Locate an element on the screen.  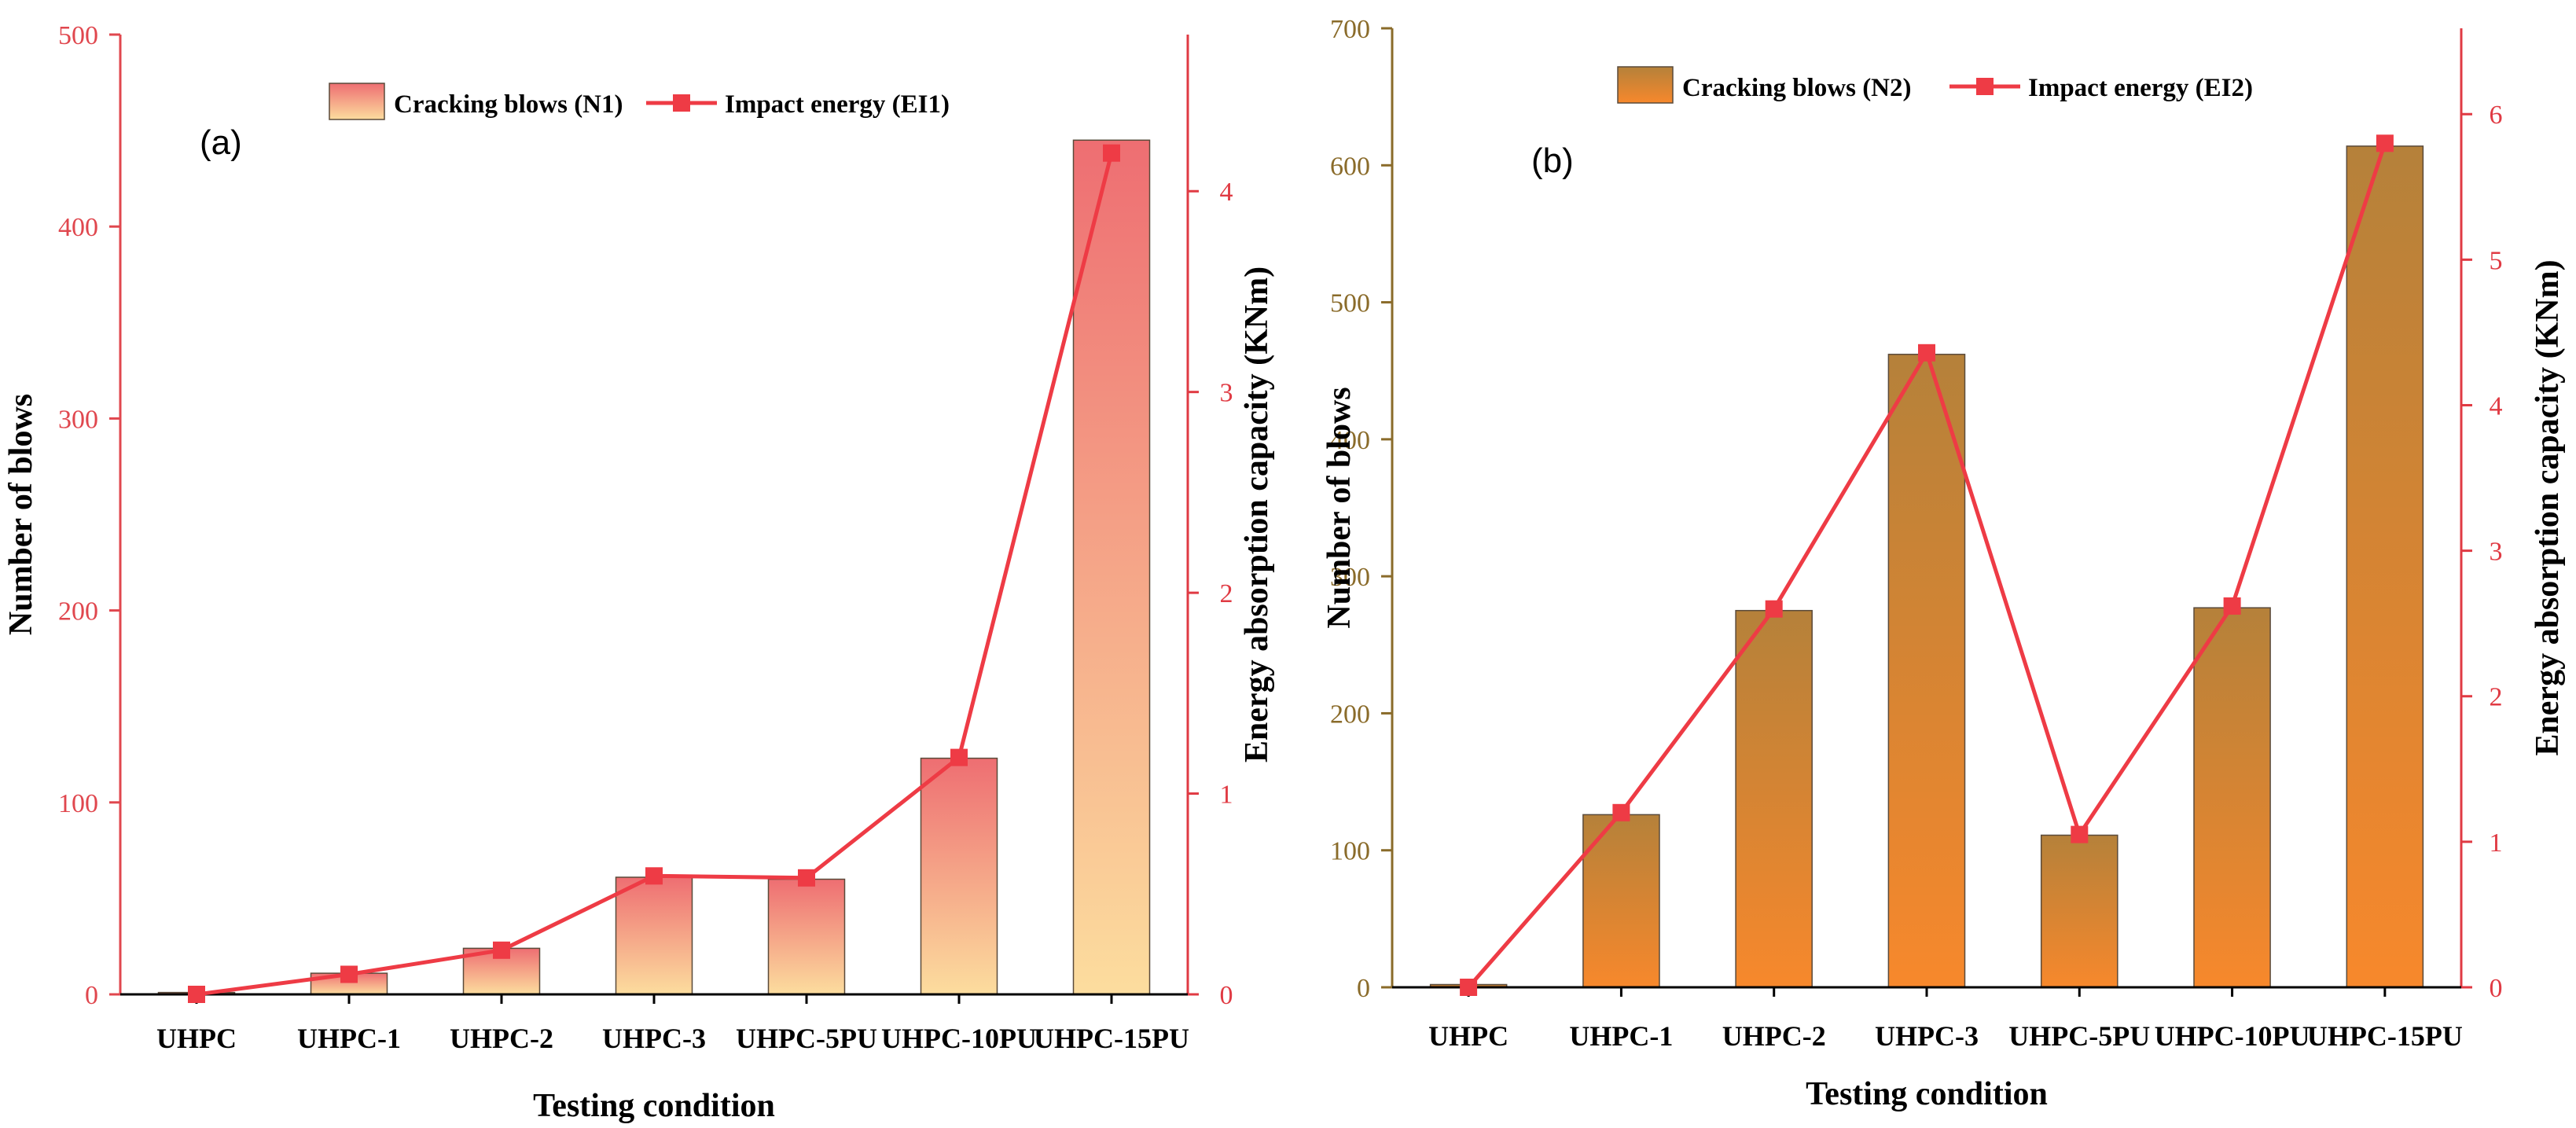
legend: Cracking blows (N1) Impact energy (EI1) is located at coordinates (639, 101).